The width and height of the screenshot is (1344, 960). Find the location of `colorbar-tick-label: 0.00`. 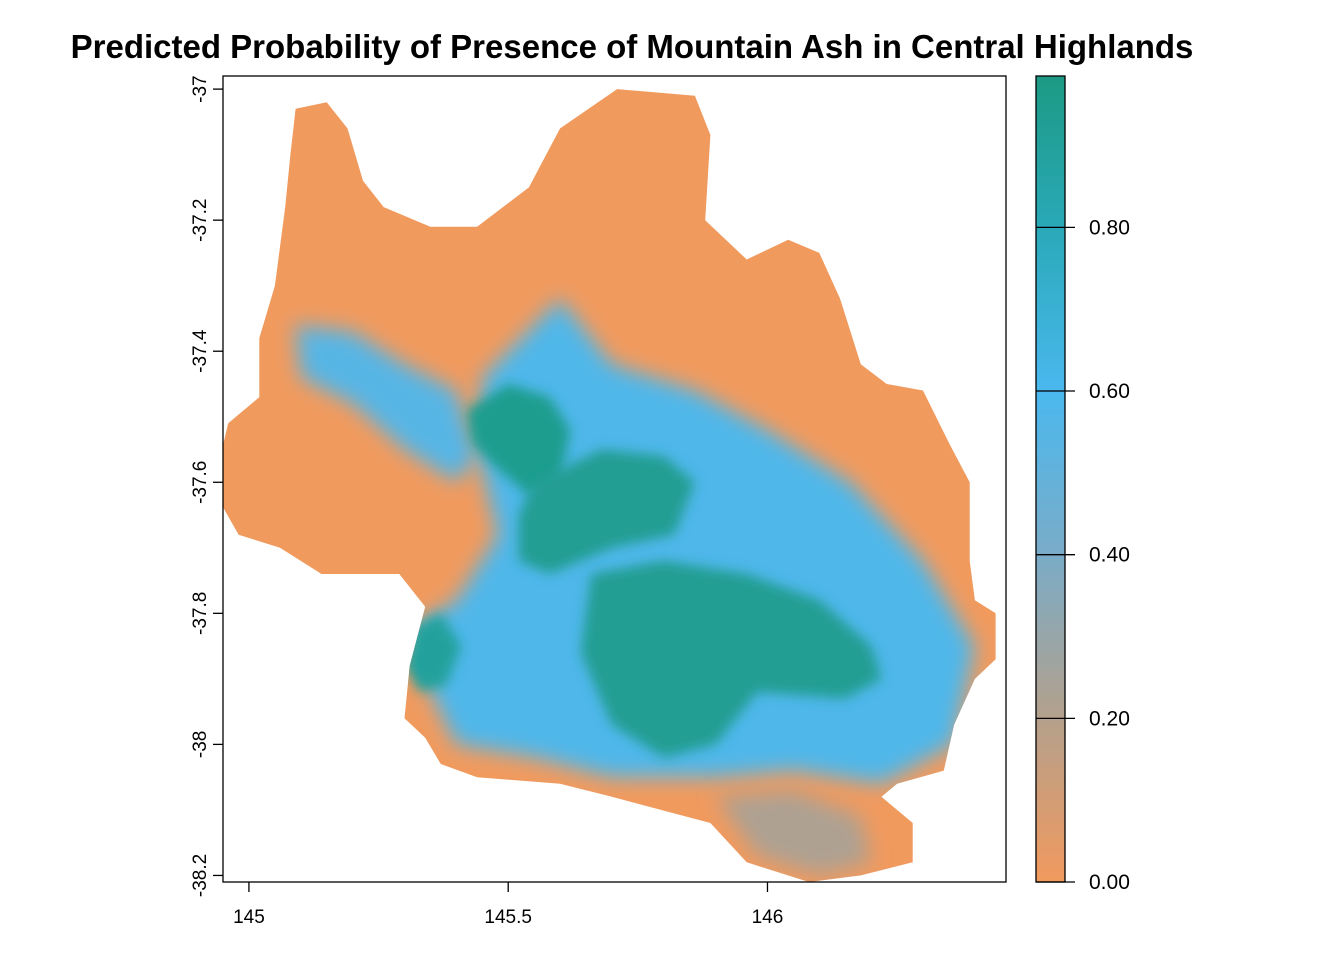

colorbar-tick-label: 0.00 is located at coordinates (1109, 882).